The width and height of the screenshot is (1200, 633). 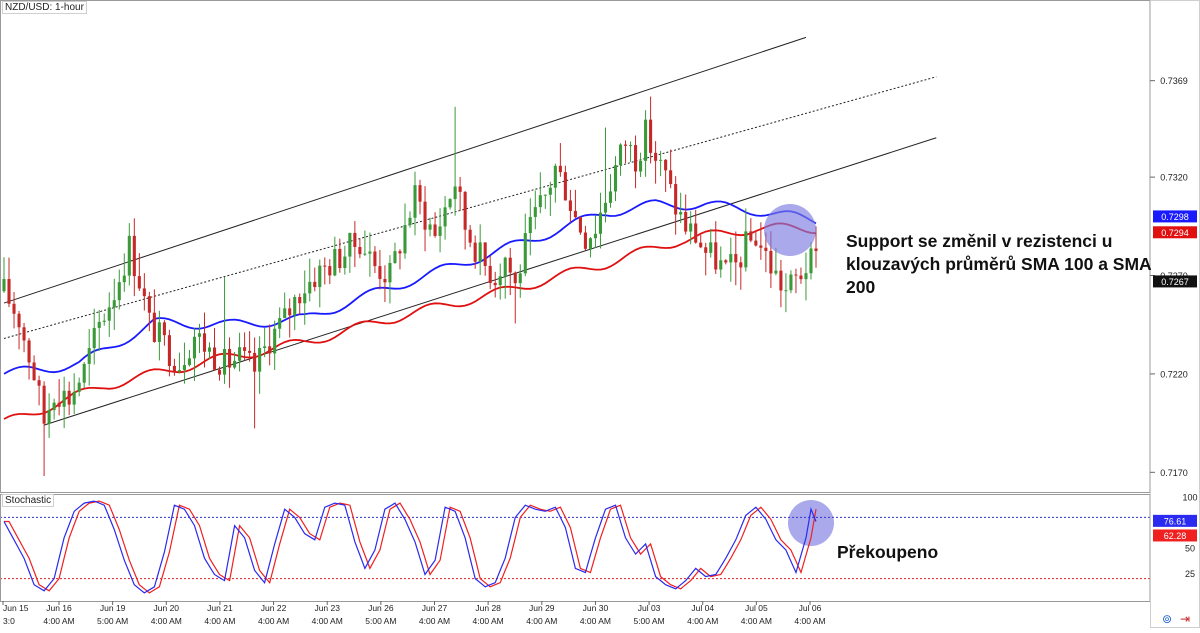 What do you see at coordinates (888, 552) in the screenshot?
I see `annotation-overbought: Překoupeno` at bounding box center [888, 552].